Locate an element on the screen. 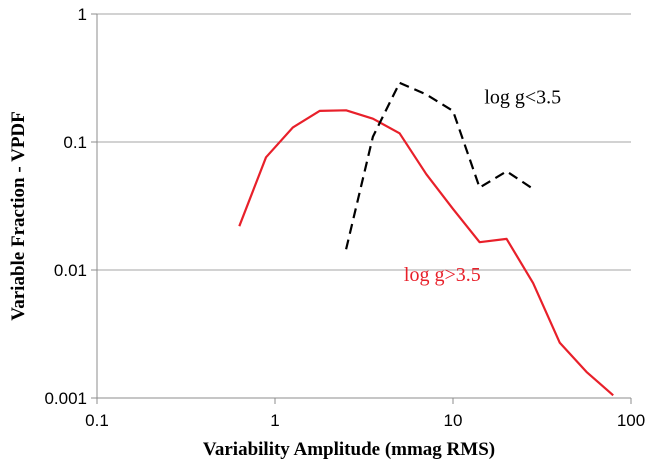 This screenshot has height=464, width=659. y-tick-label-3: 1 is located at coordinates (82, 14).